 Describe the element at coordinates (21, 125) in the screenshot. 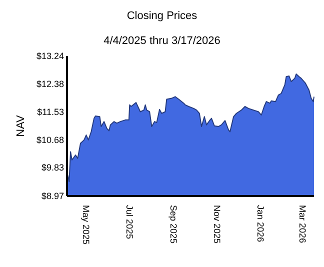

I see `y-axis-title: NAV` at that location.